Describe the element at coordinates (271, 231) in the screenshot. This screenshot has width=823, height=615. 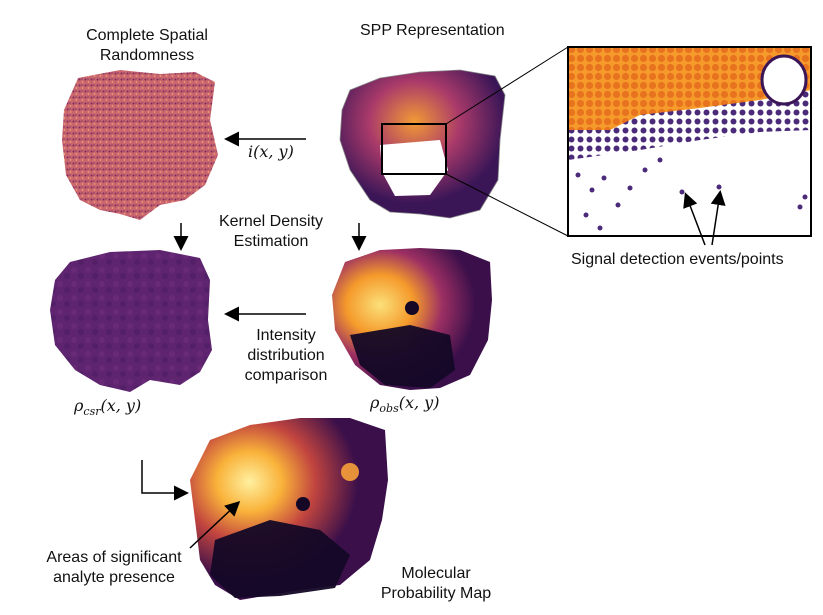
I see `kde-label: Kernel Density Estimation` at that location.